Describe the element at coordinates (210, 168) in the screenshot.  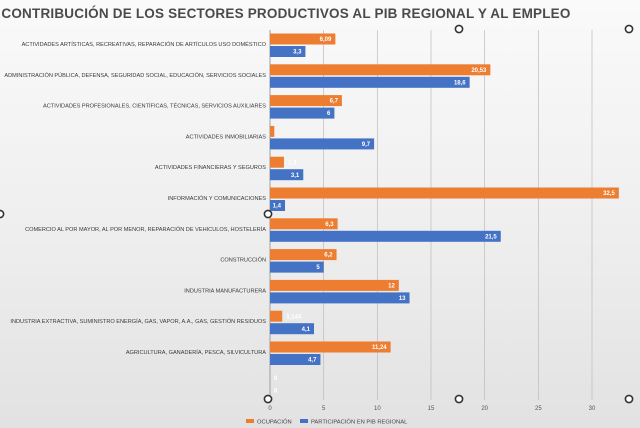
I see `category-label: ACTIVIDADES FINANCIERAS Y SEGUROS` at that location.